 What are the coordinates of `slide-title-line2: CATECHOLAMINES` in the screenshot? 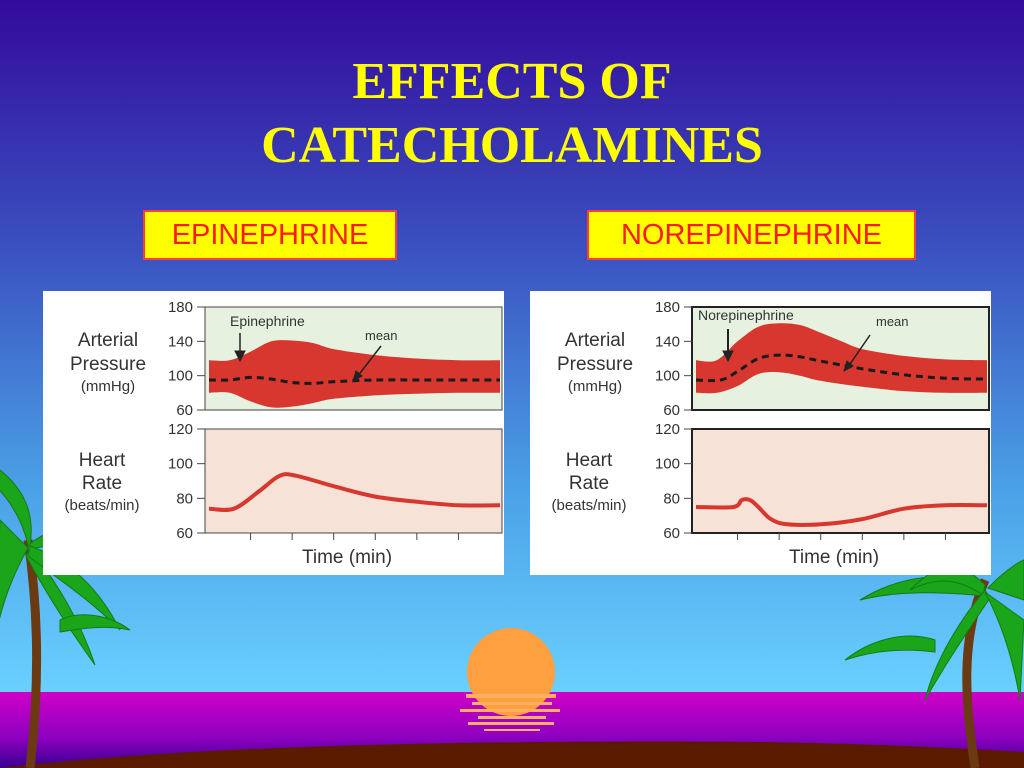 It's located at (512, 145).